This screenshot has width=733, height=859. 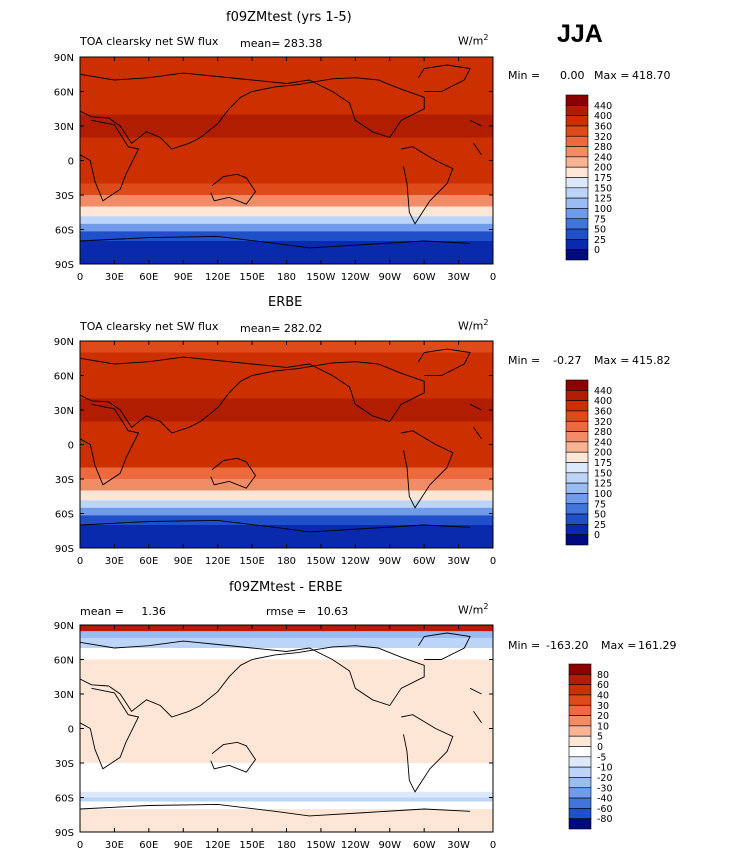 I want to click on x-tick-label-p2: 60E, so click(x=148, y=561).